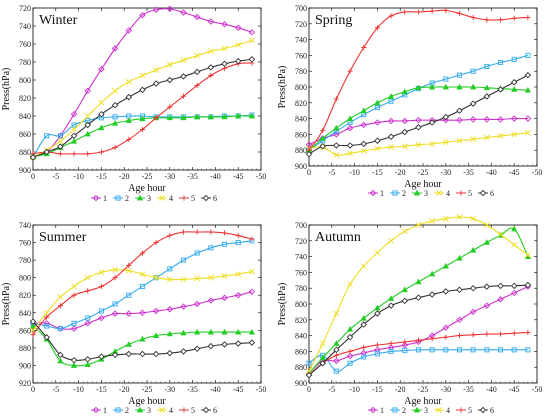 The height and width of the screenshot is (420, 550). Describe the element at coordinates (33, 176) in the screenshot. I see `x-tick-label: 0` at that location.